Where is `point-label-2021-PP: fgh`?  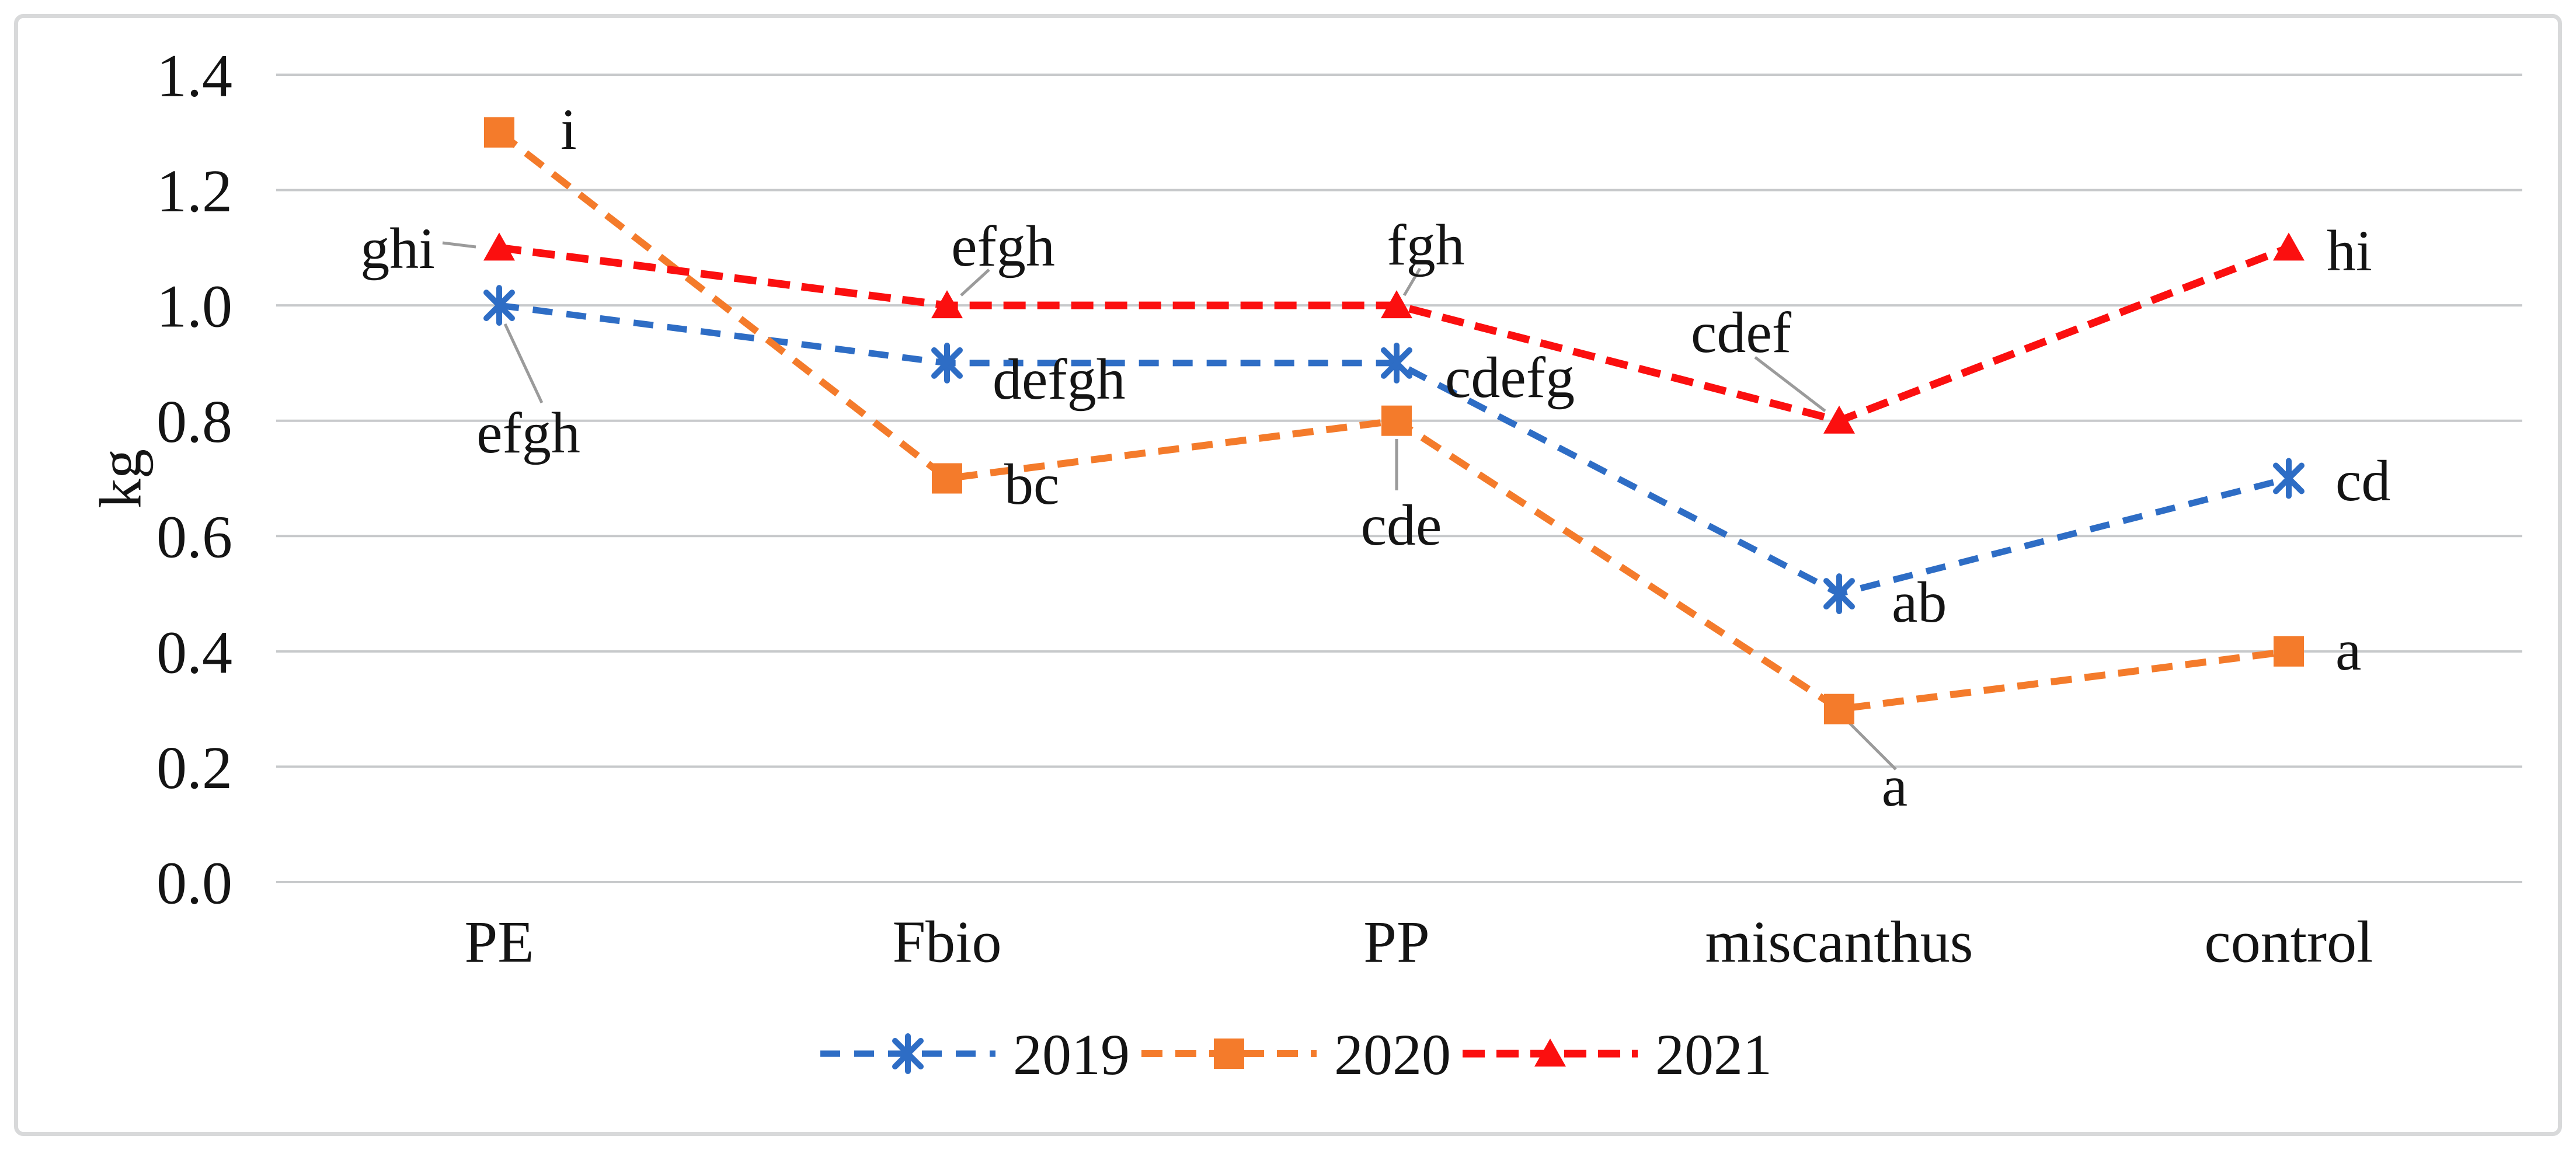
point-label-2021-PP: fgh is located at coordinates (1425, 244).